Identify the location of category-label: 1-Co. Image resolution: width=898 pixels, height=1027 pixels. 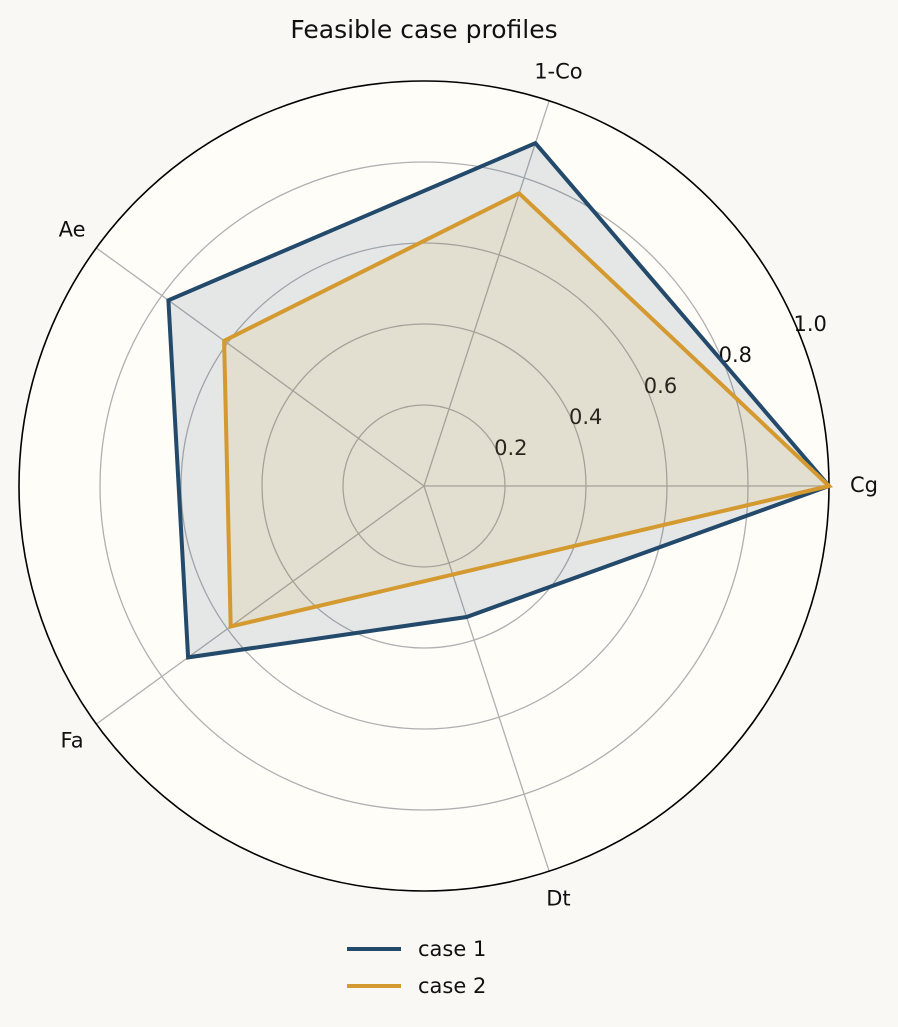
(558, 71).